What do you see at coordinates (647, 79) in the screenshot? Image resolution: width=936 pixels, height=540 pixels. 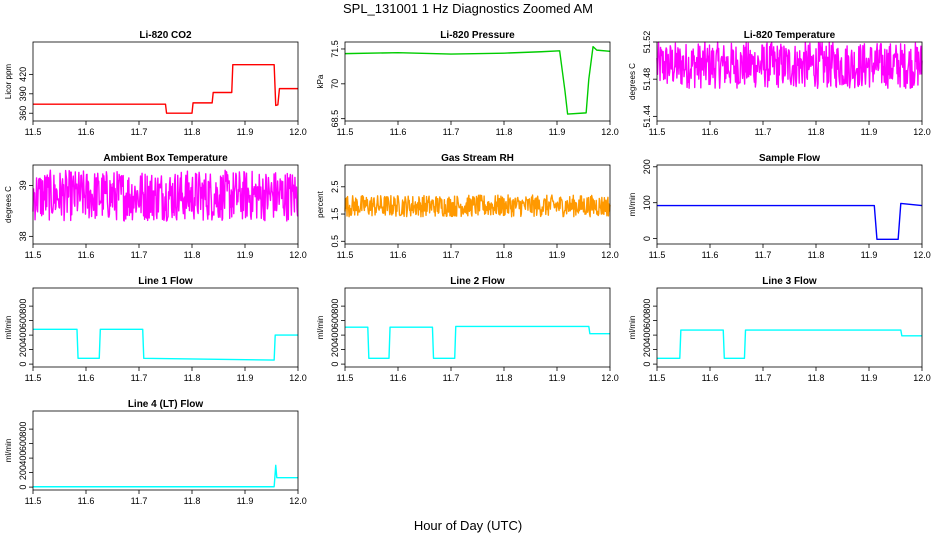 I see `y-tick-label: 51.48` at bounding box center [647, 79].